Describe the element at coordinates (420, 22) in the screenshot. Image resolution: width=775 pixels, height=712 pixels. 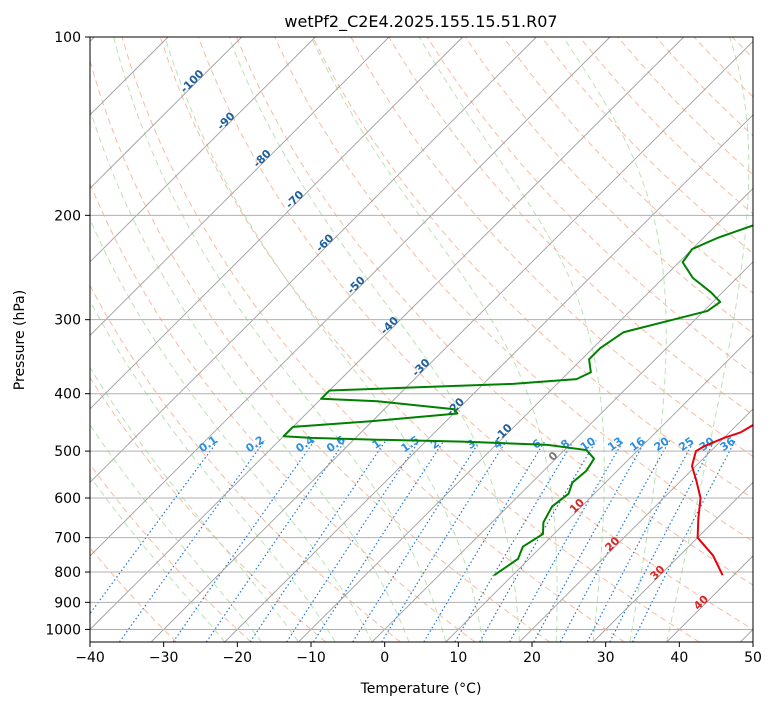
I see `chart-title: wetPf2_C2E4.2025.155.15.51.R07` at that location.